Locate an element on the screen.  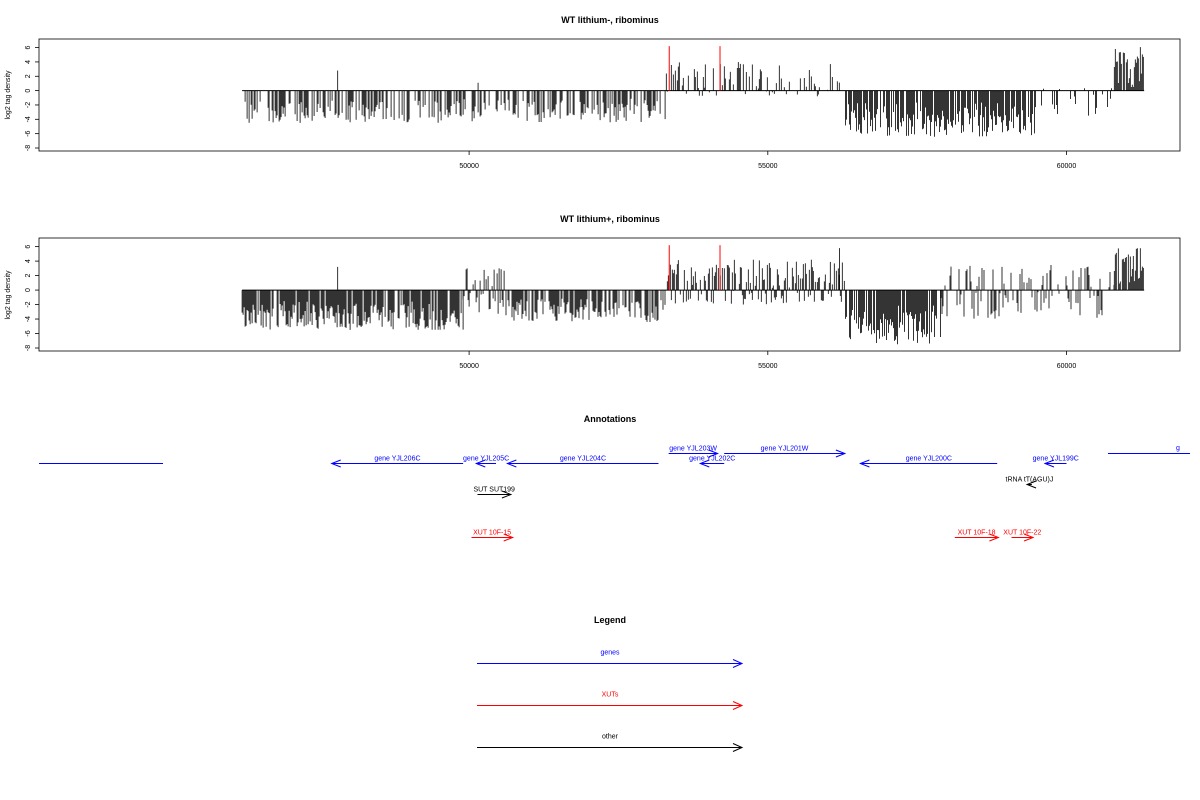
partial-gene-label: g is located at coordinates (1178, 448).